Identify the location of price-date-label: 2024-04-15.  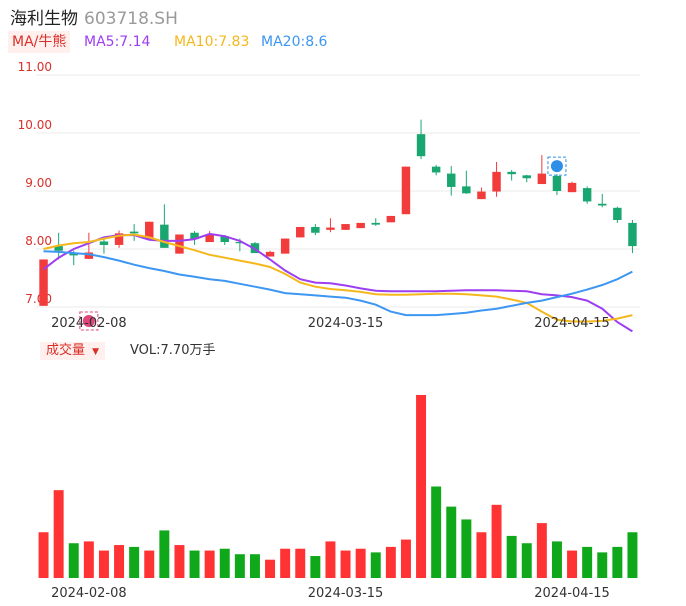
(572, 323).